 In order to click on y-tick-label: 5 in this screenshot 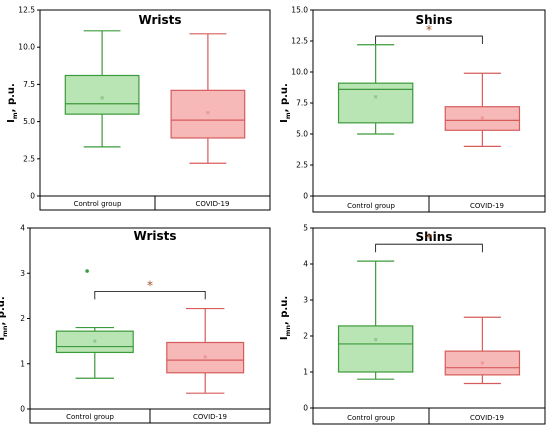, I will do `click(305, 228)`.